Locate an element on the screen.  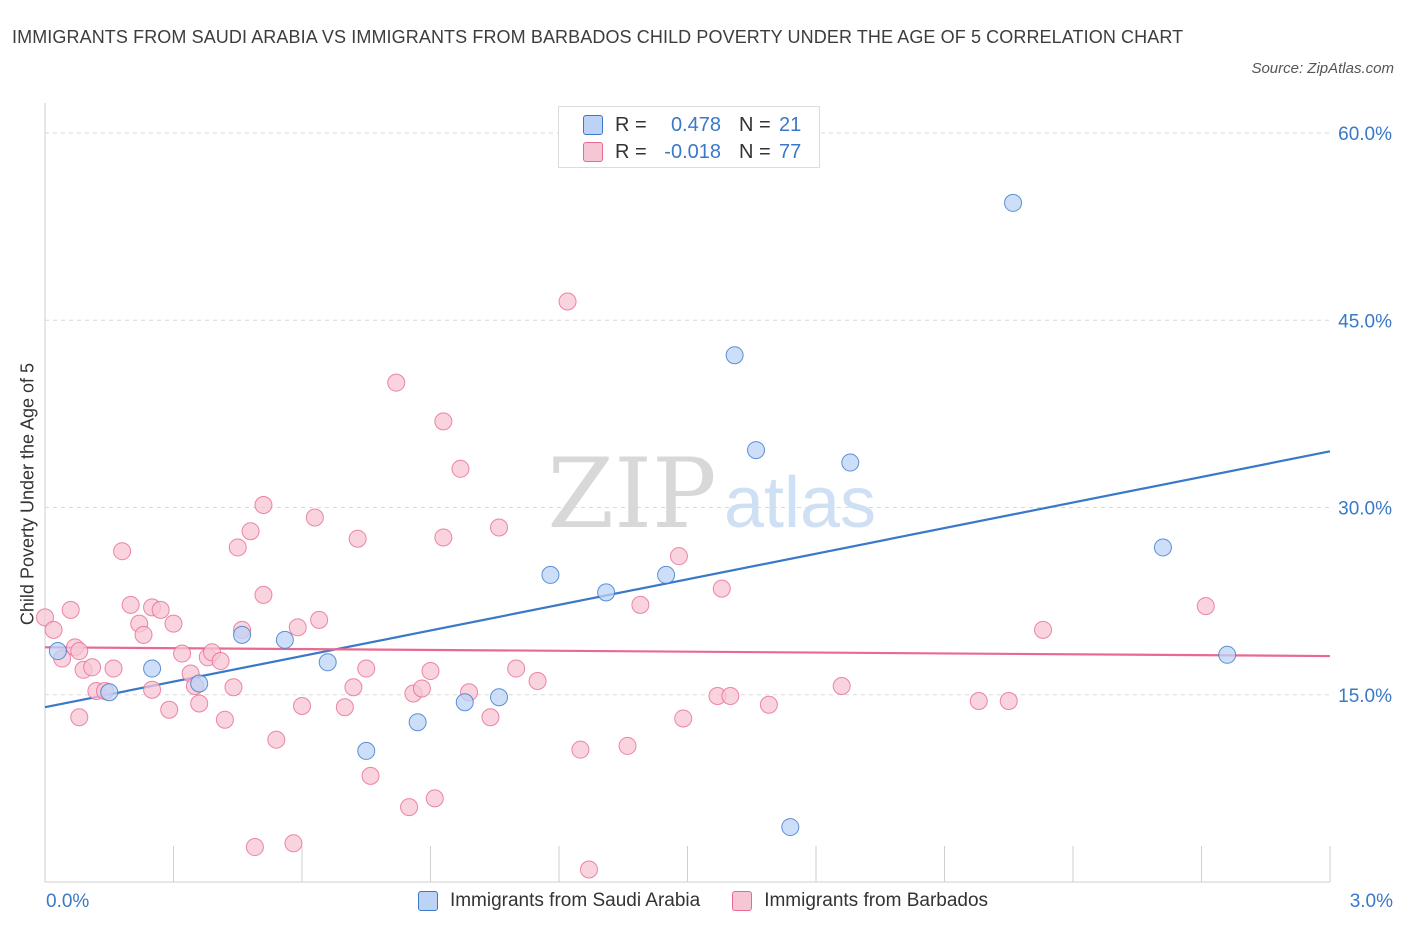
trend-line-barbados is located at coordinates (687, 652).